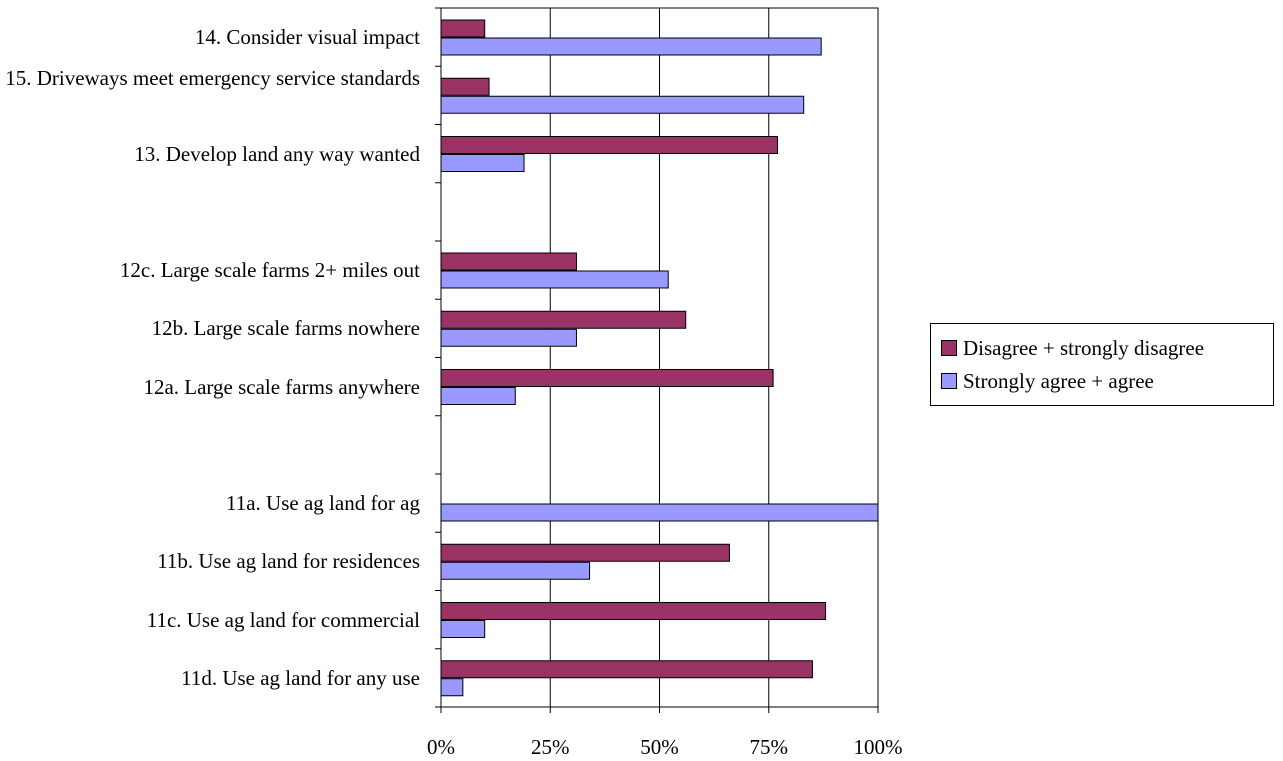 Image resolution: width=1283 pixels, height=761 pixels. Describe the element at coordinates (550, 747) in the screenshot. I see `x-tick-label: 25%` at that location.